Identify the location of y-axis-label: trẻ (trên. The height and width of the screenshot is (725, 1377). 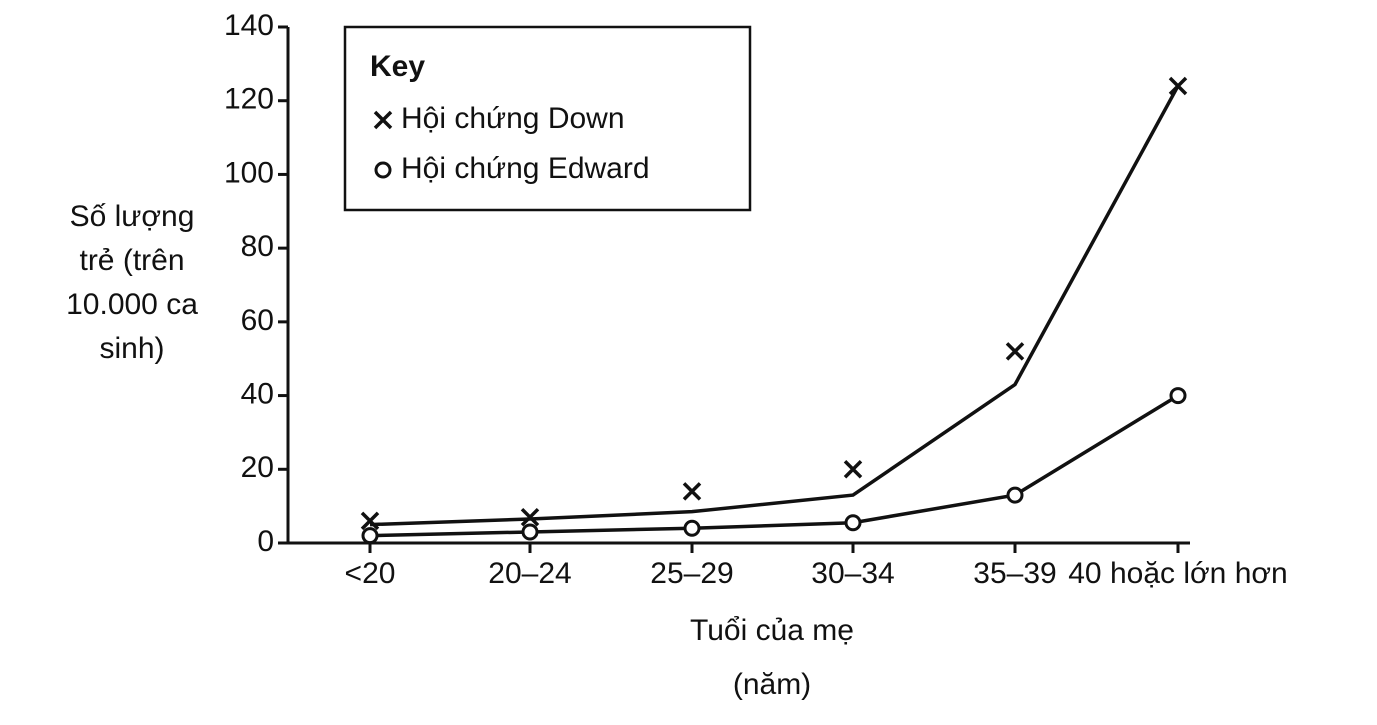
(131, 260).